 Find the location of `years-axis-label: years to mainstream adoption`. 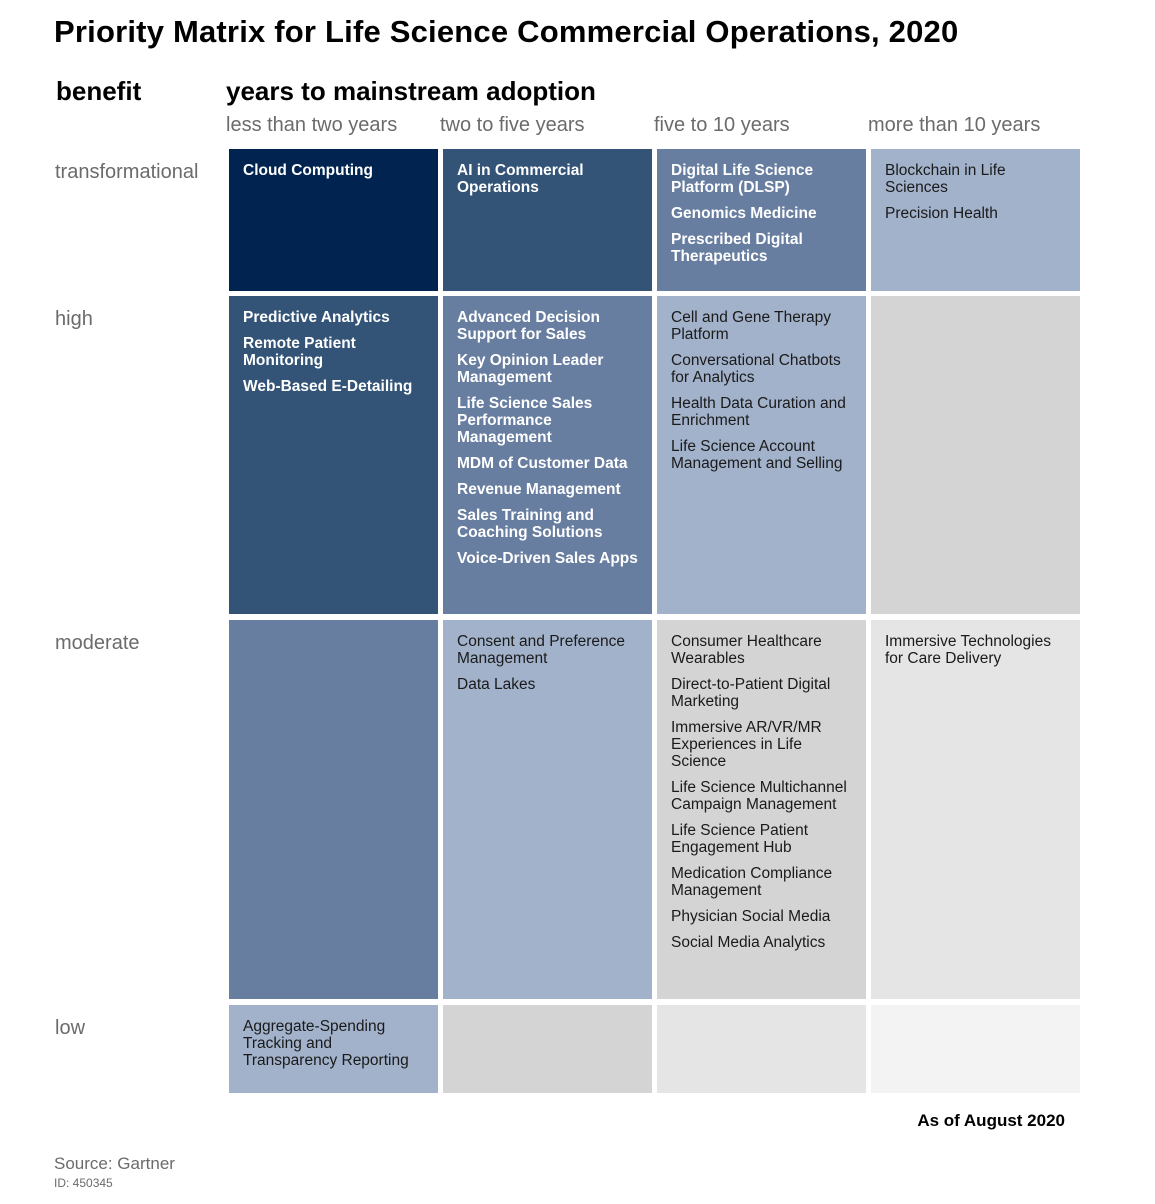

years-axis-label: years to mainstream adoption is located at coordinates (411, 91).